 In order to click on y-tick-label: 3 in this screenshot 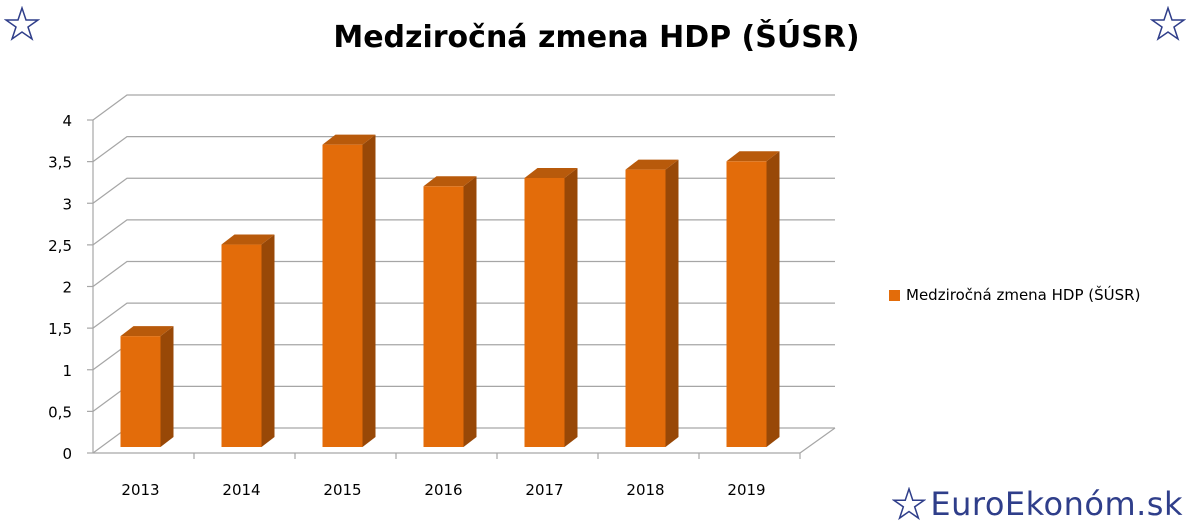, I will do `click(67, 204)`.